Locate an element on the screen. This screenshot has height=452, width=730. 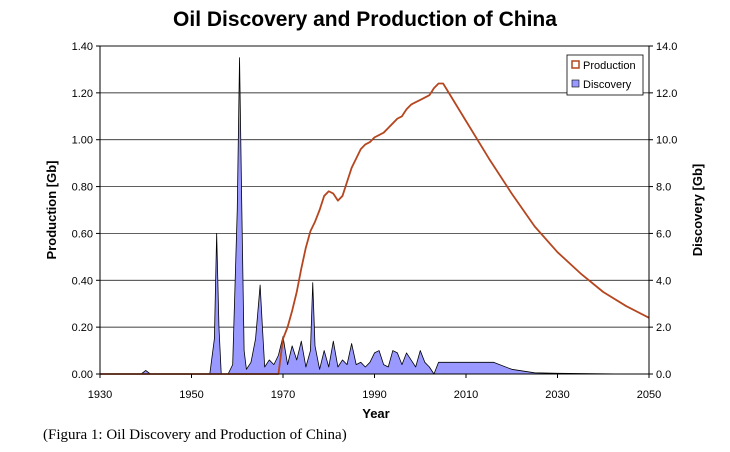
y-left-tick-label: 0.40 is located at coordinates (82, 281).